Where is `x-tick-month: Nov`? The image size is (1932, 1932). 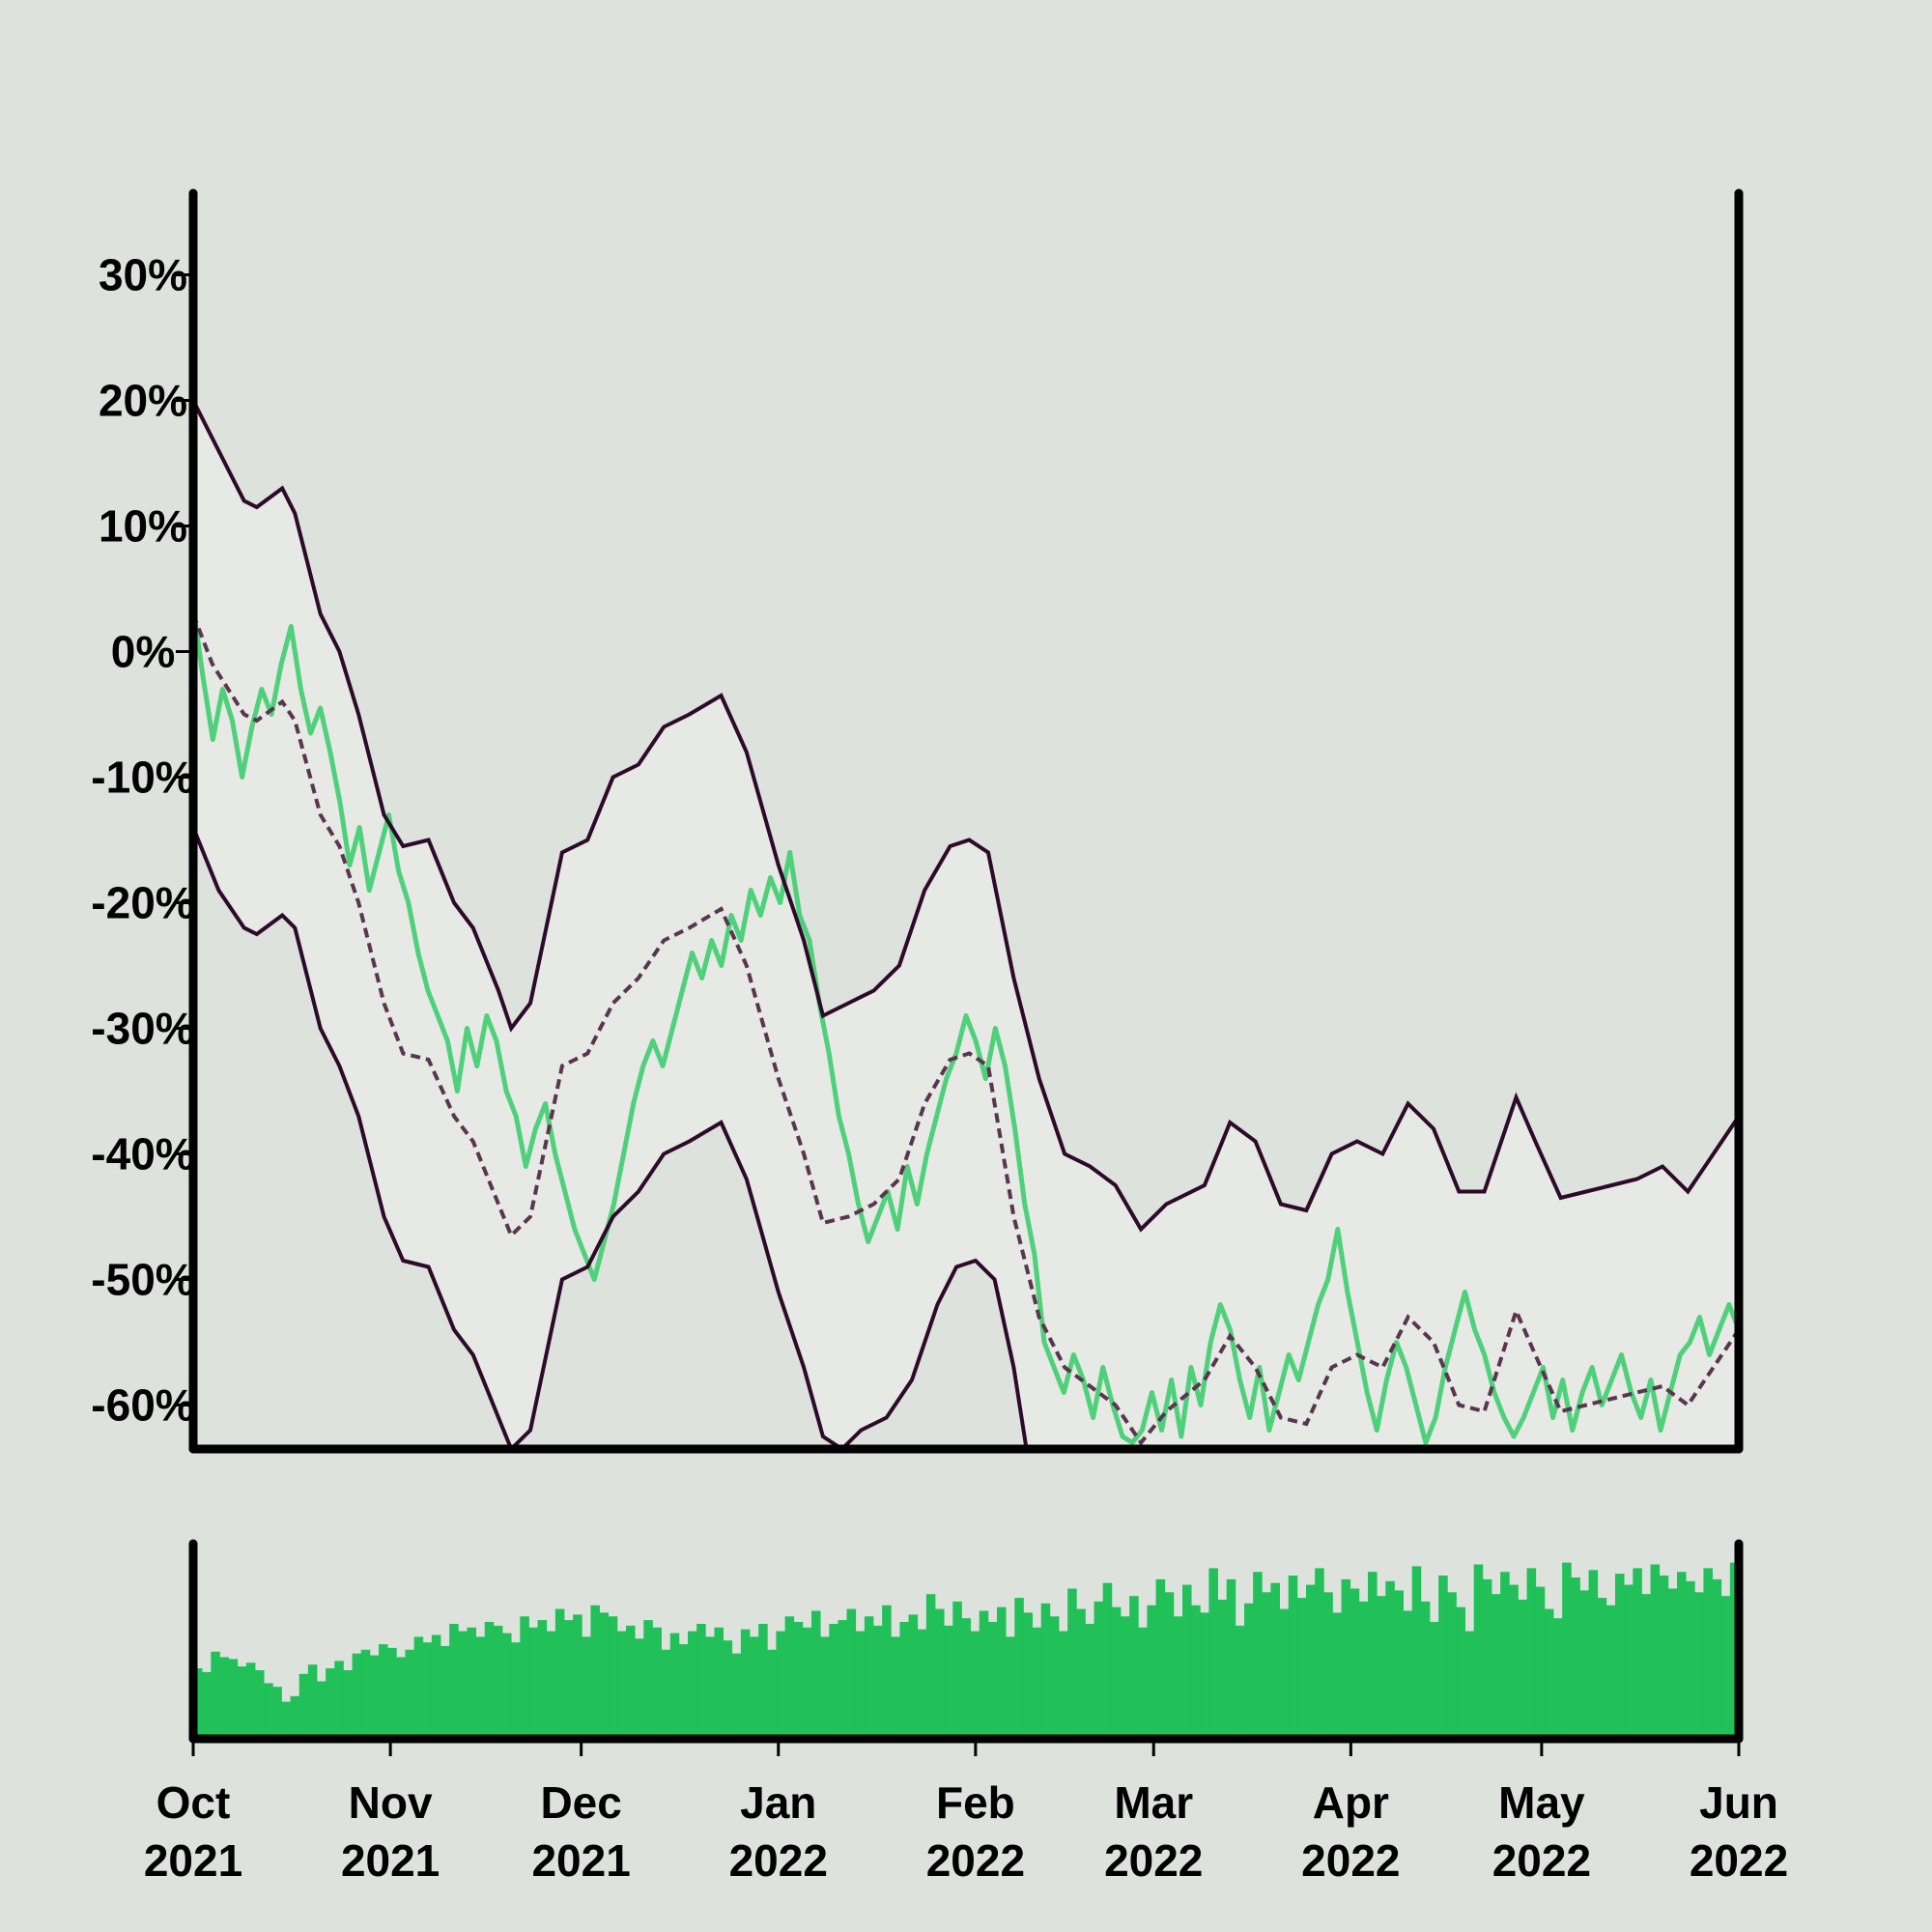 x-tick-month: Nov is located at coordinates (391, 1802).